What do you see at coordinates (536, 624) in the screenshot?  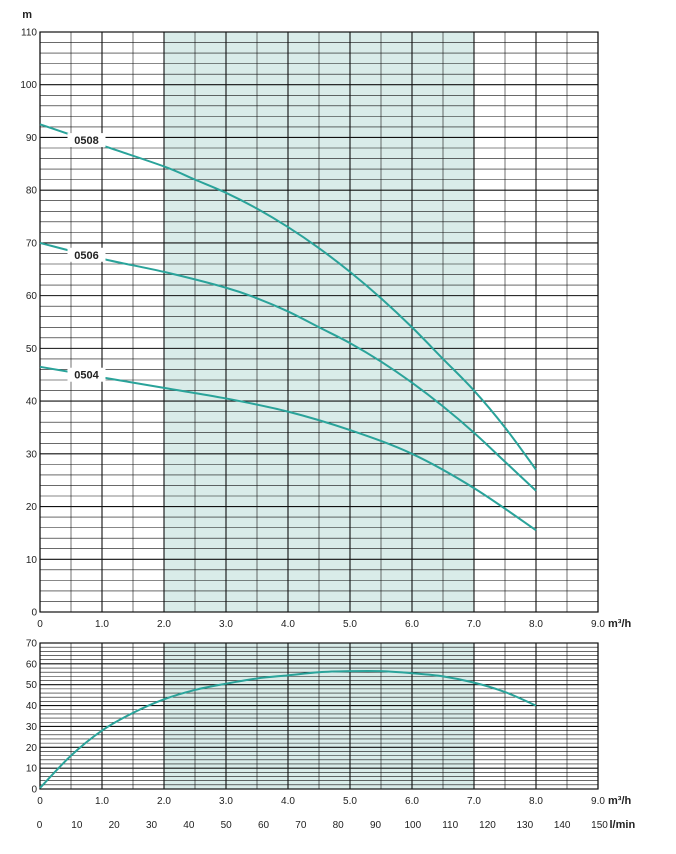 I see `head-x-tick-label: 8.0` at bounding box center [536, 624].